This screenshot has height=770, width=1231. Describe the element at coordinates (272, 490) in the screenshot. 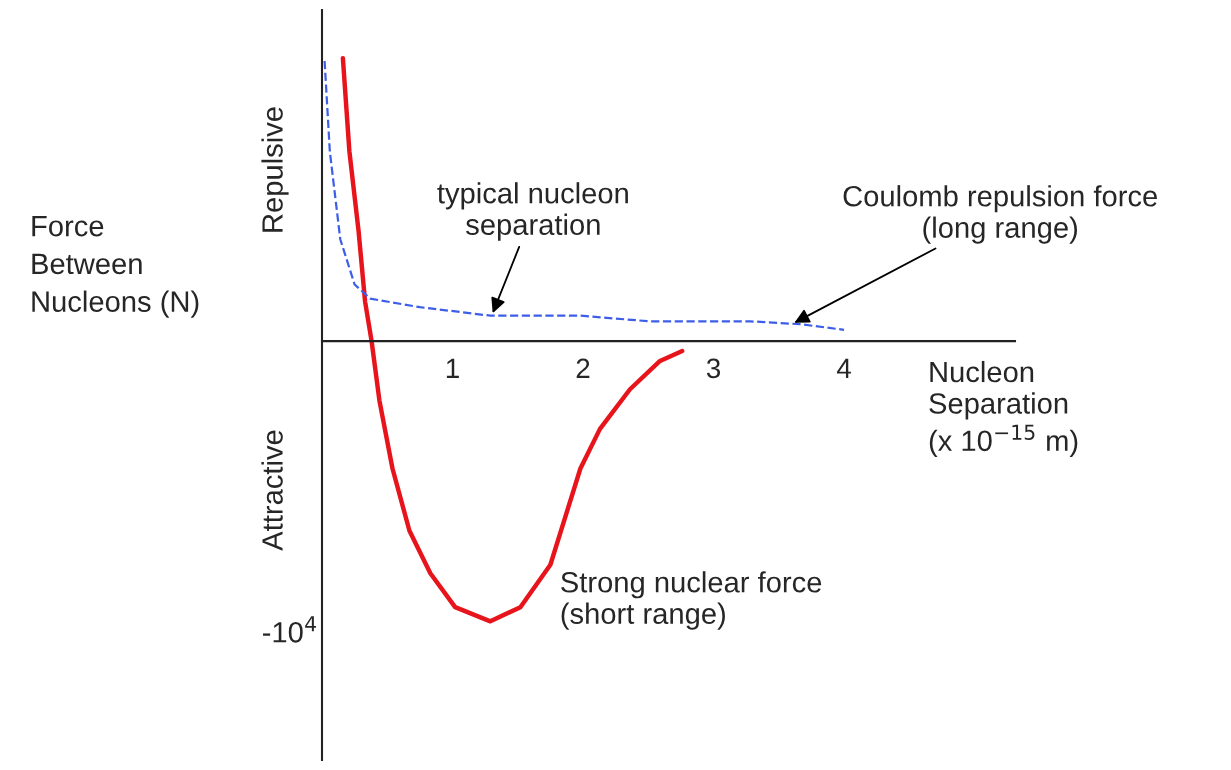

I see `text: Attractive` at that location.